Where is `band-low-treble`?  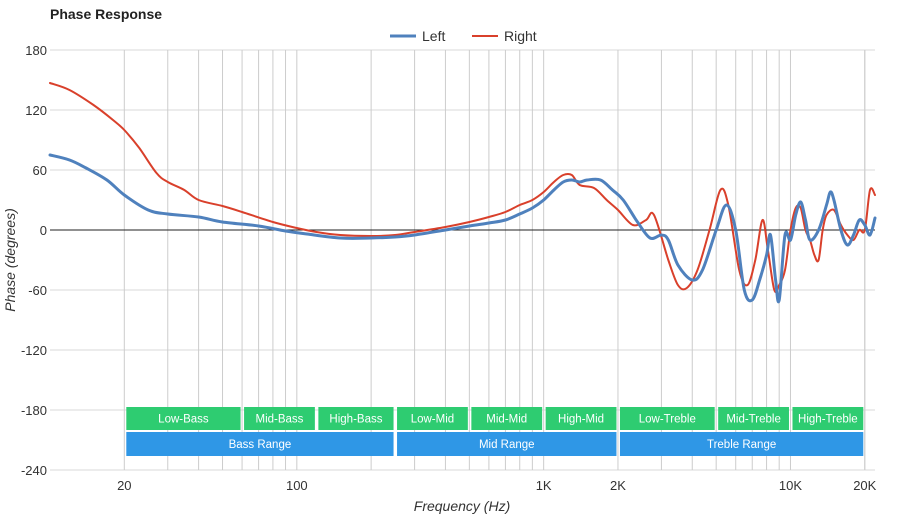
band-low-treble is located at coordinates (667, 418).